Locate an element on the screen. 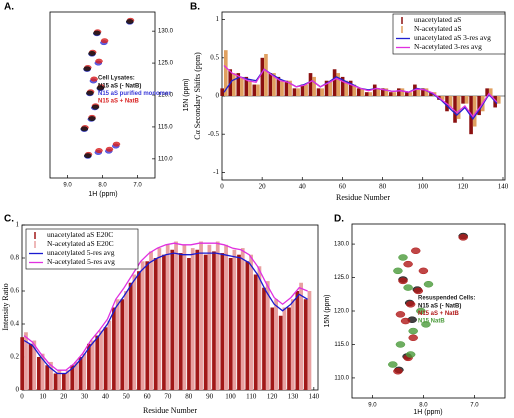 Image resolution: width=514 pixels, height=418 pixels. x-axis-label: Residue Number is located at coordinates (363, 197).